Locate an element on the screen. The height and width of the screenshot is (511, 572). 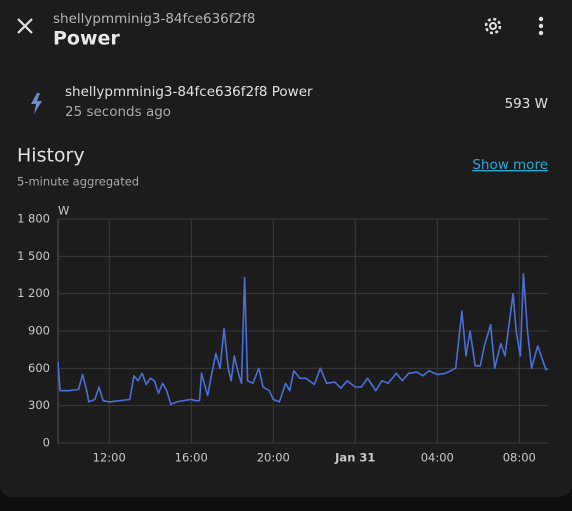
x-tick-label: 12:00 is located at coordinates (109, 458).